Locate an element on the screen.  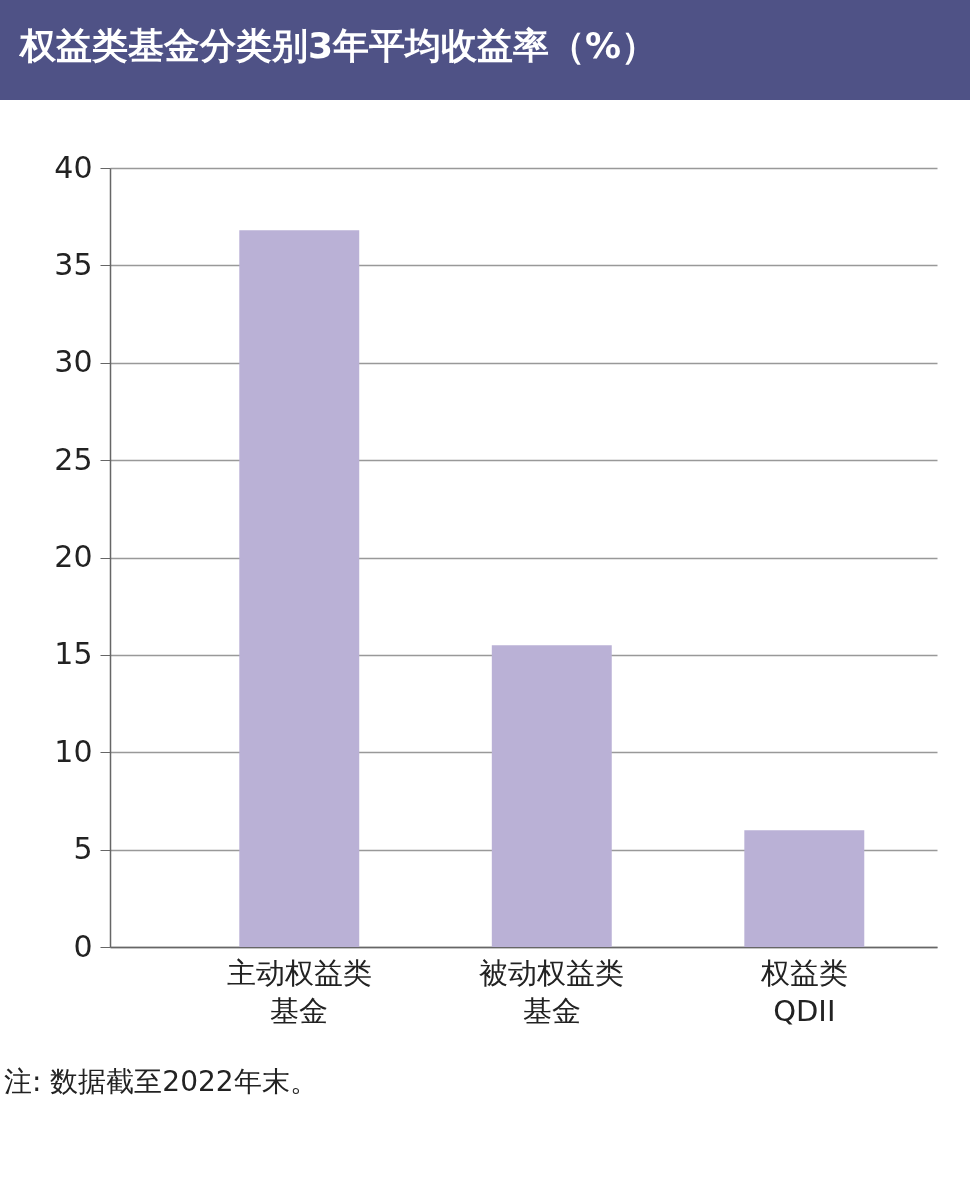
y-tick-label: 25 is located at coordinates (73, 459).